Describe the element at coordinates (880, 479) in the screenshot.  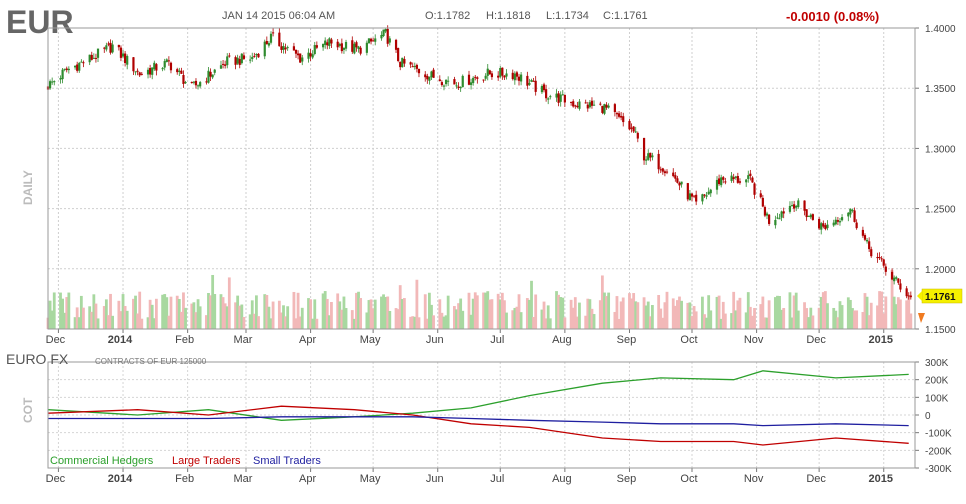
I see `cot-x-tick-label: 2015` at that location.